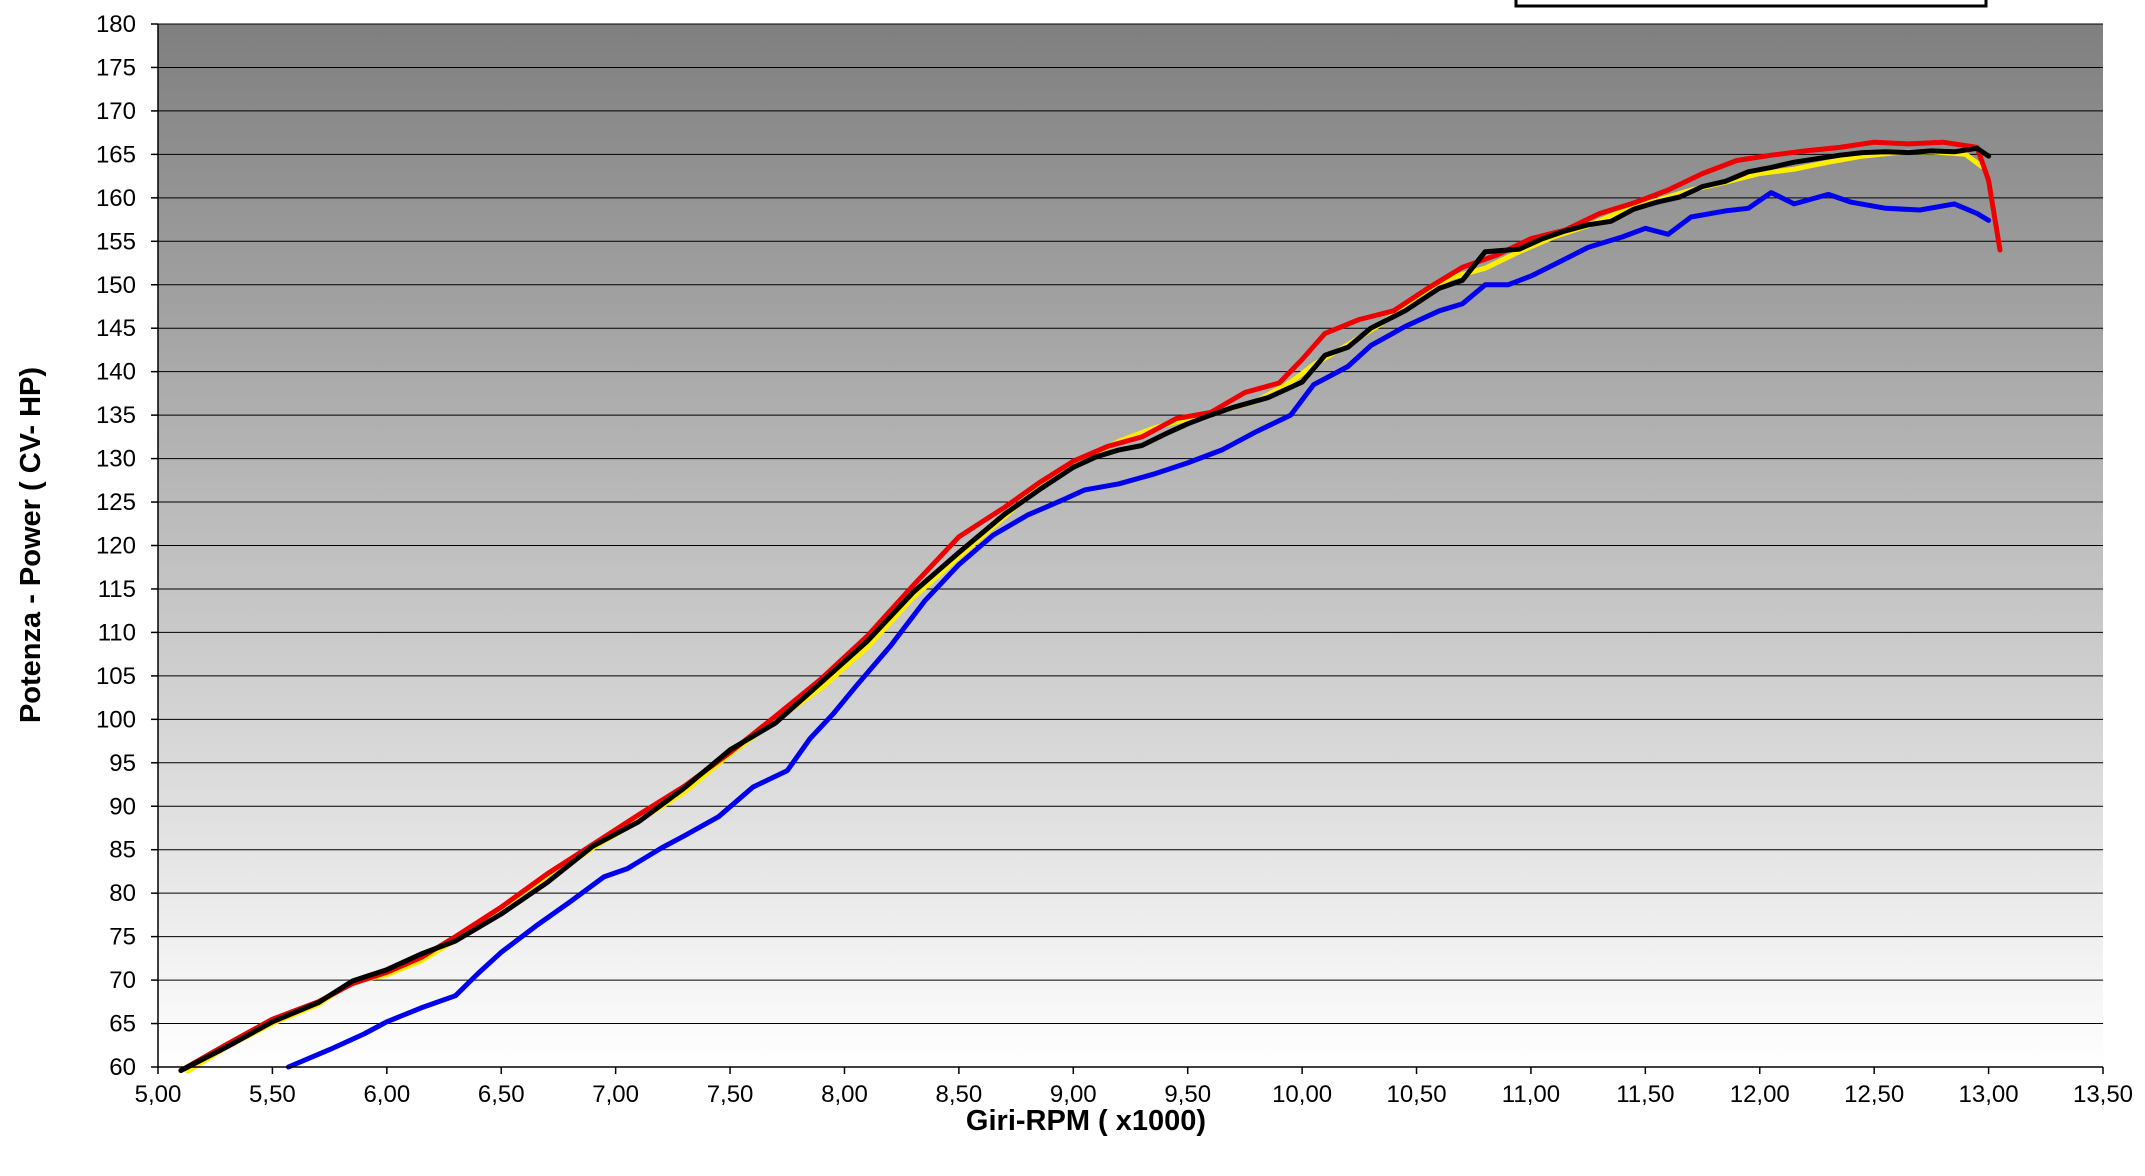 The height and width of the screenshot is (1176, 2145). Describe the element at coordinates (615, 1094) in the screenshot. I see `x-tick-label: 7,00` at that location.